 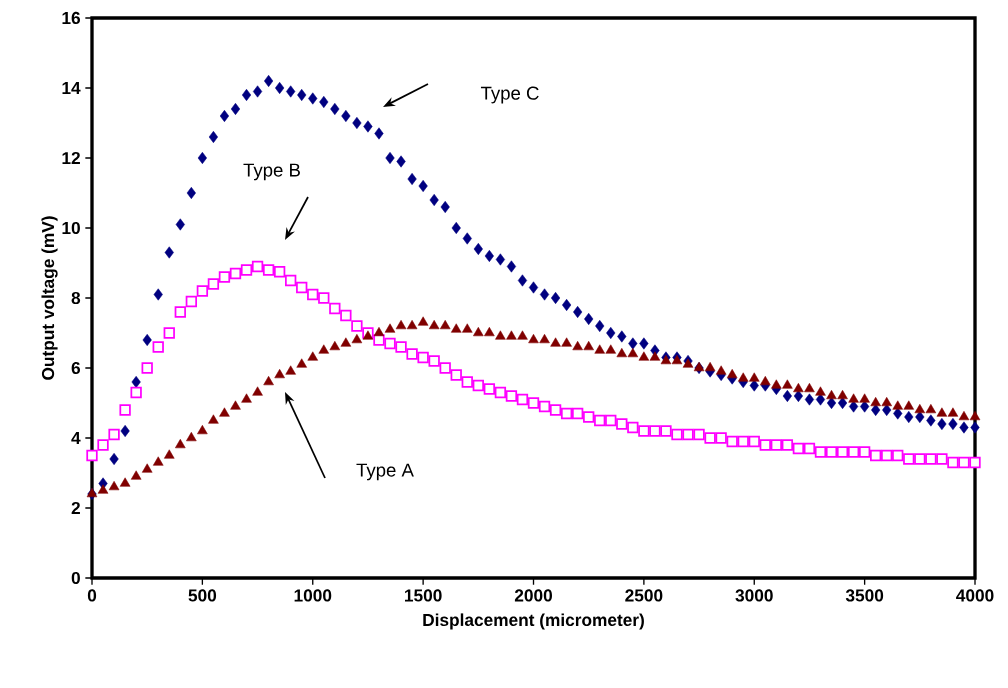 What do you see at coordinates (92, 595) in the screenshot?
I see `x-tick-label: 0` at bounding box center [92, 595].